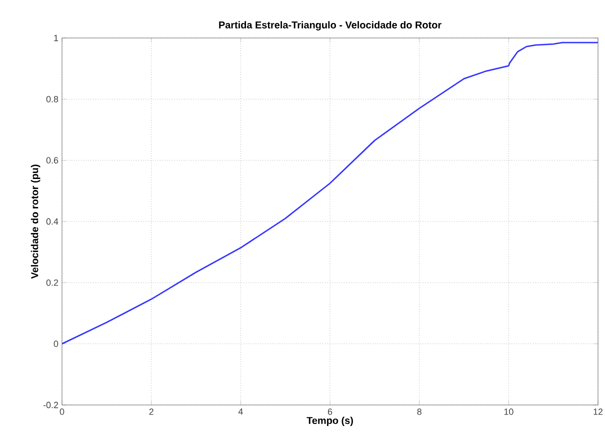 The width and height of the screenshot is (605, 441). I want to click on x-tick-label: 2, so click(151, 411).